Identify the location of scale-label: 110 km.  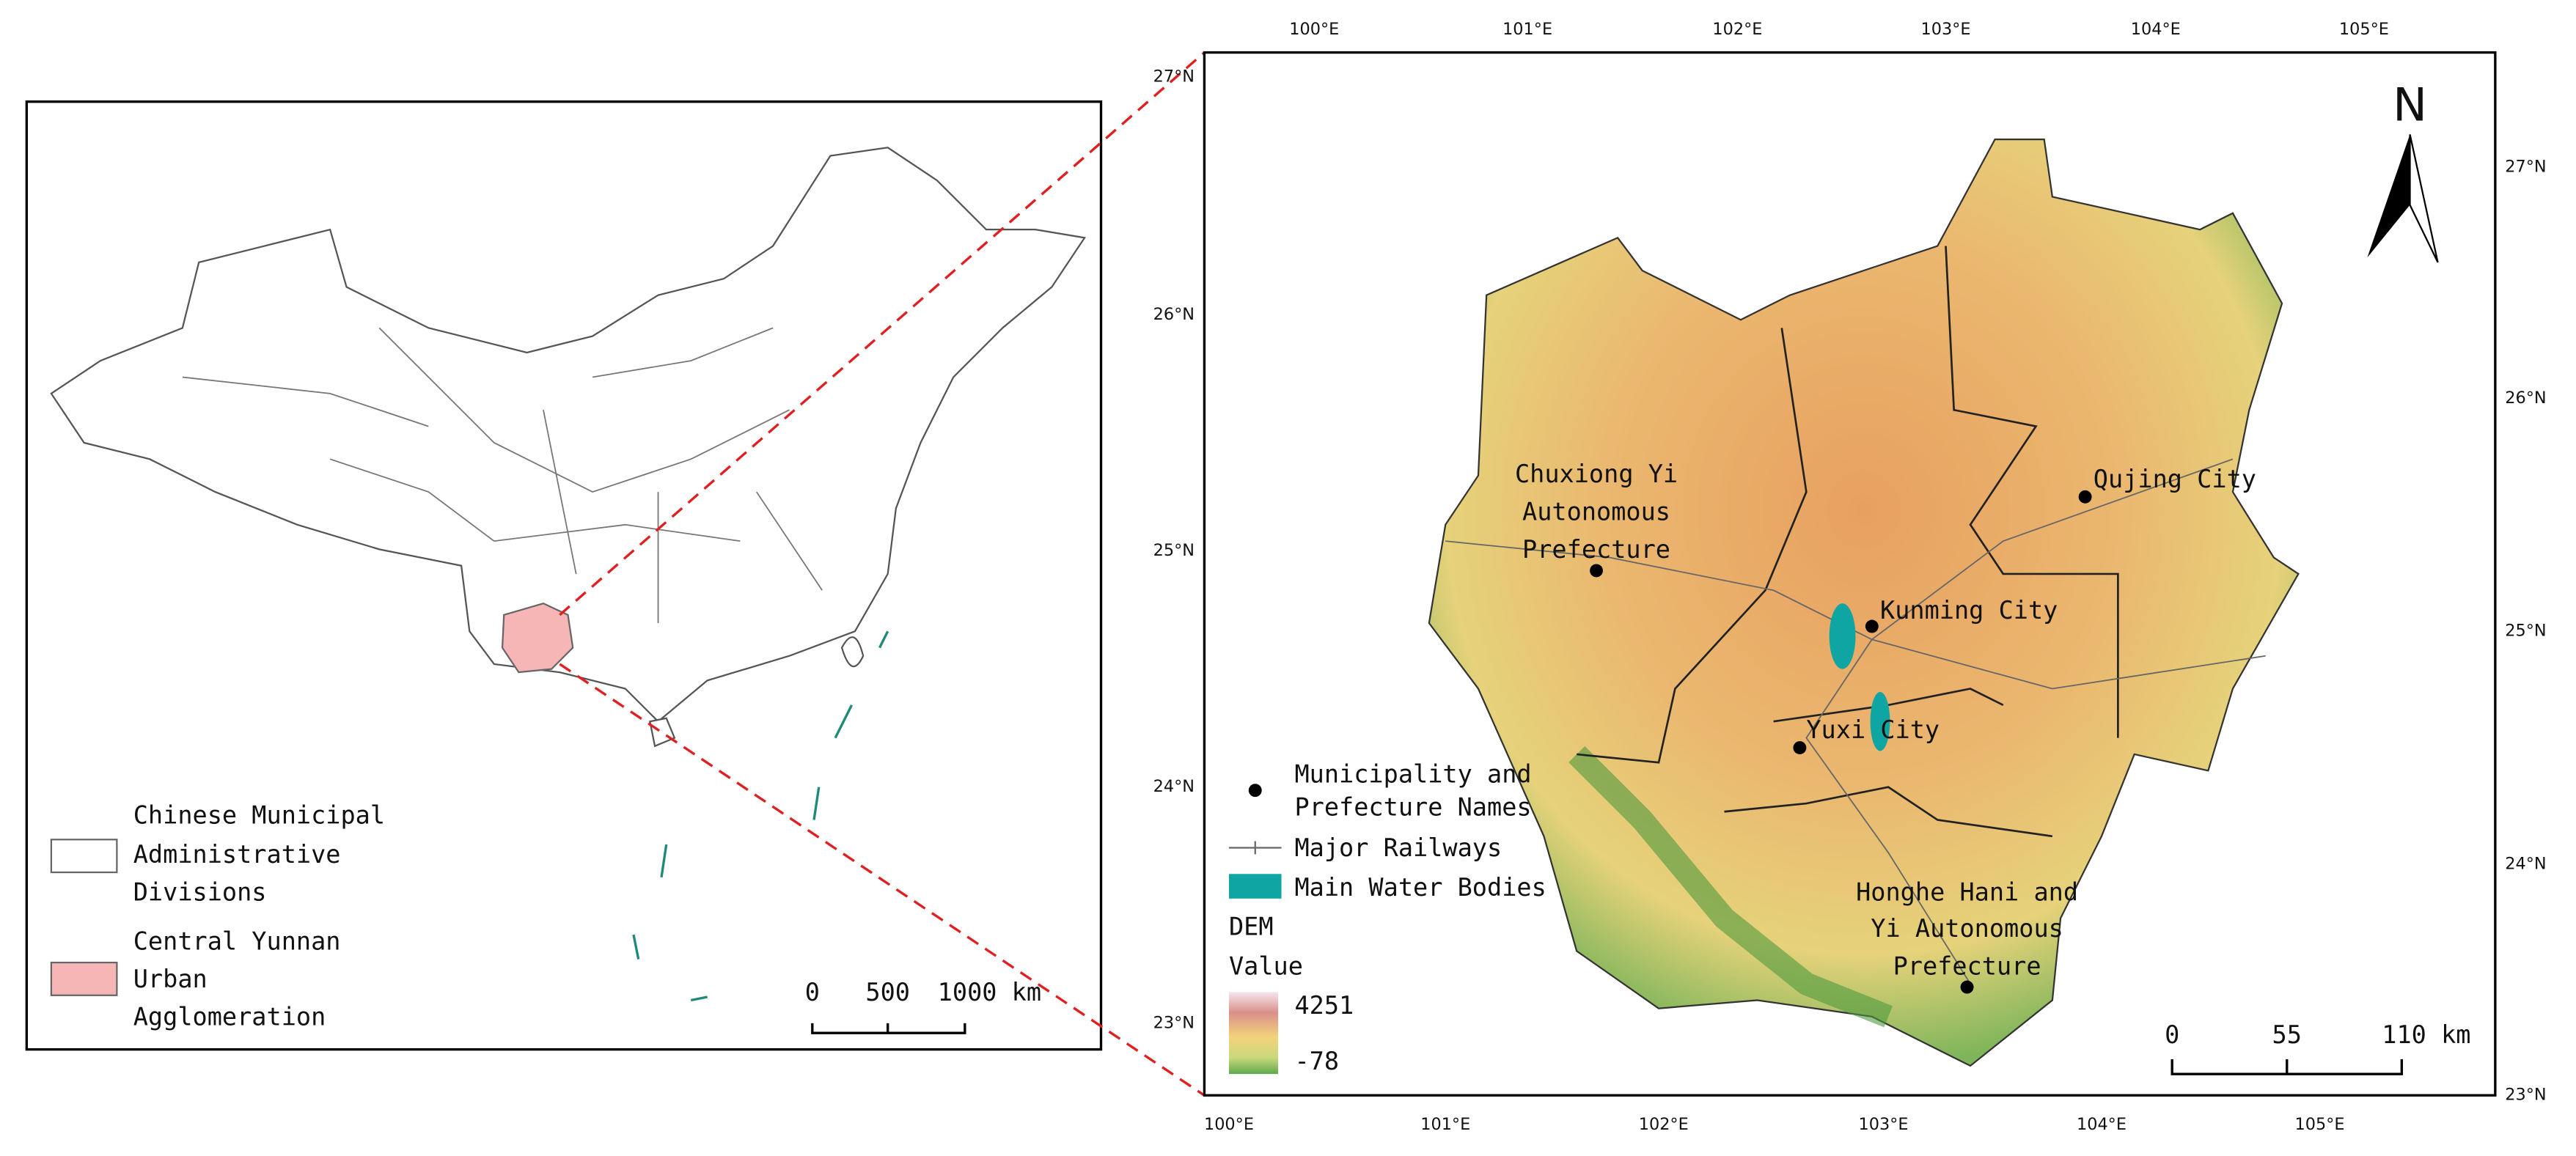
(2426, 1034).